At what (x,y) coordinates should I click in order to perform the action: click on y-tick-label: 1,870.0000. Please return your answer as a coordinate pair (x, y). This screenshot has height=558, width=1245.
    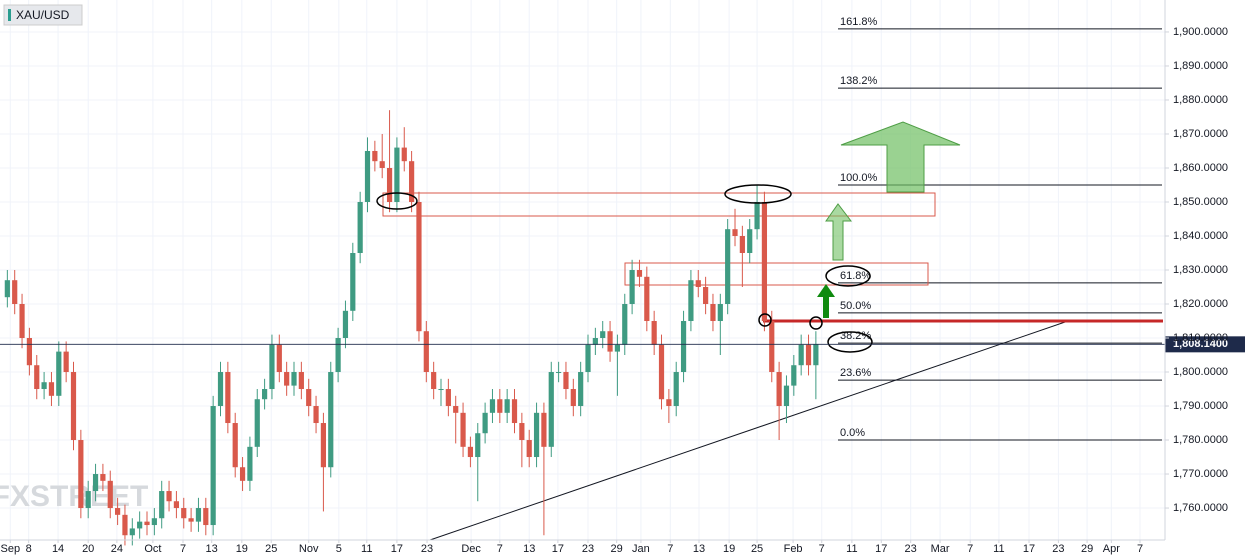
    Looking at the image, I should click on (1200, 134).